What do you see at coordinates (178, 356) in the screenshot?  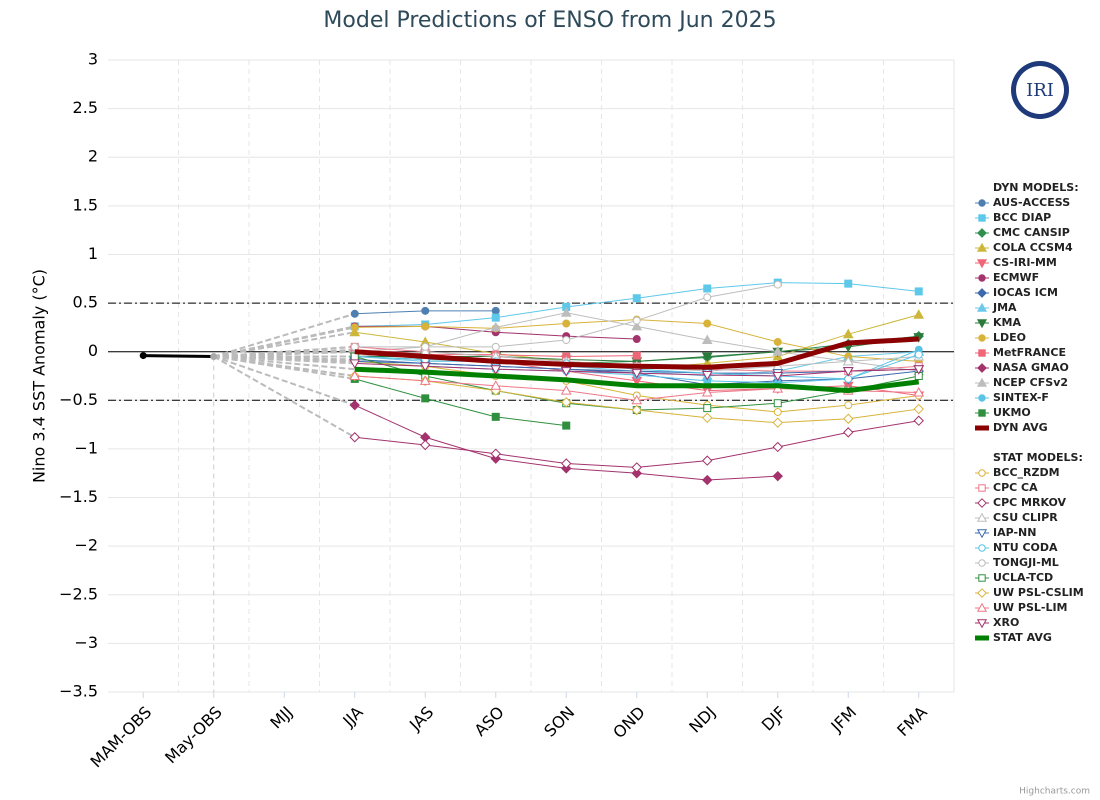 I see `observed-line` at bounding box center [178, 356].